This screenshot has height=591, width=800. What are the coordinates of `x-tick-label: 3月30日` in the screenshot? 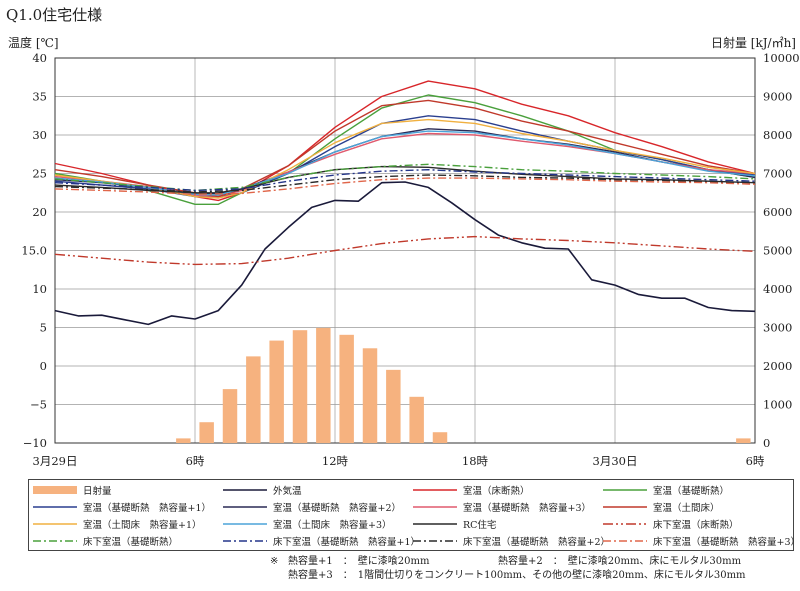 It's located at (615, 461).